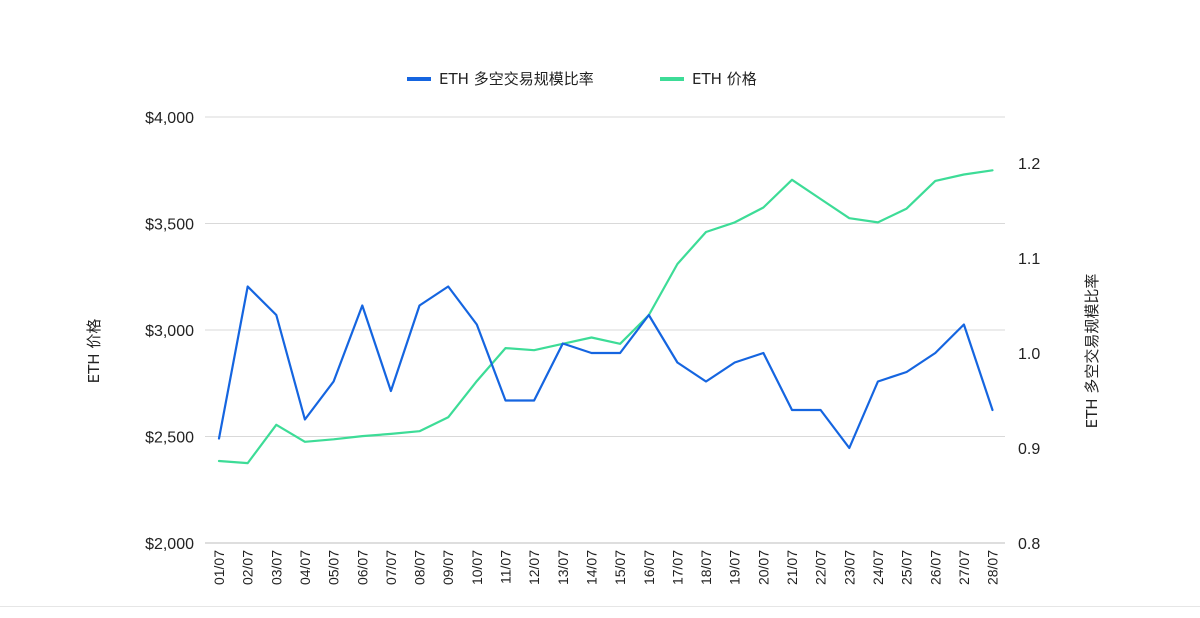  I want to click on x-tick-label: 25/07, so click(907, 567).